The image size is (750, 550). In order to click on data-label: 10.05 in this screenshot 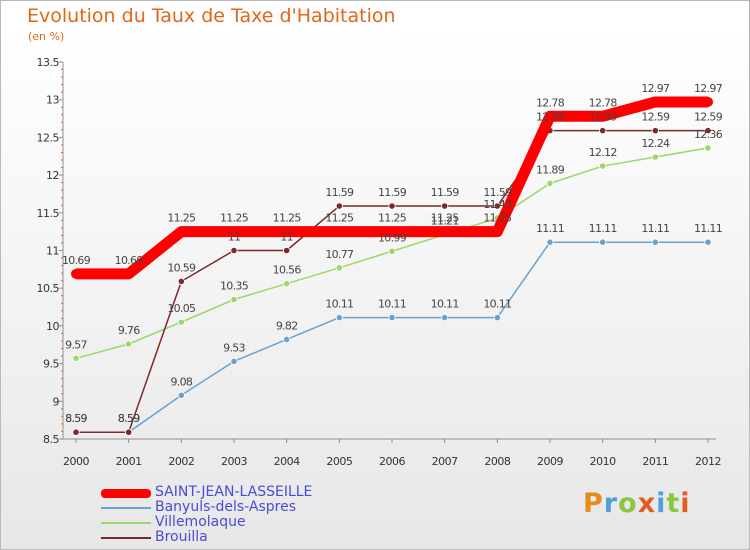, I will do `click(181, 308)`.